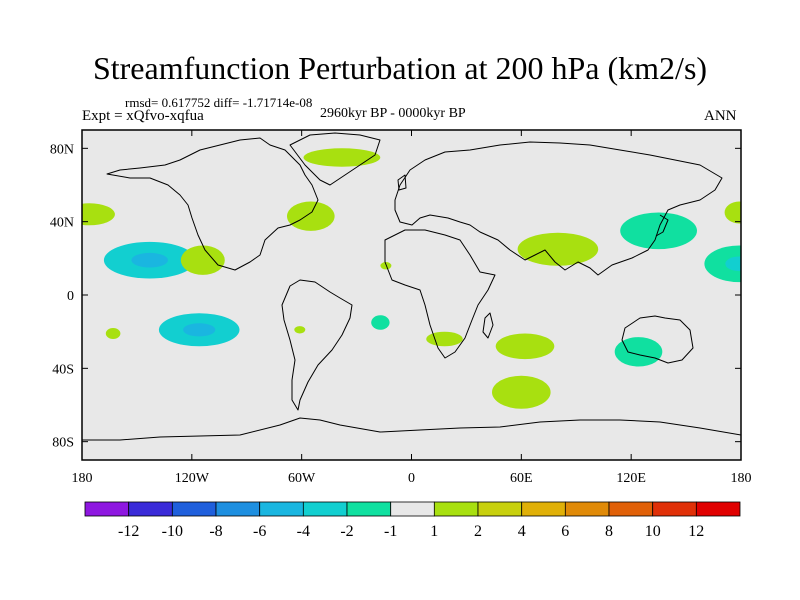  What do you see at coordinates (303, 531) in the screenshot?
I see `colorbar-label: -4` at bounding box center [303, 531].